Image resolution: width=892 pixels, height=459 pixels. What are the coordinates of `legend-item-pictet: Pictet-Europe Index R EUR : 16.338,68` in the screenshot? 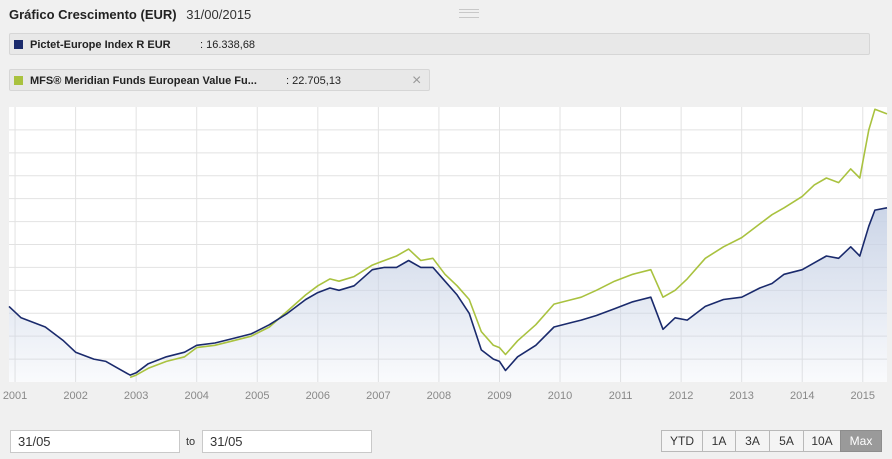 It's located at (439, 44).